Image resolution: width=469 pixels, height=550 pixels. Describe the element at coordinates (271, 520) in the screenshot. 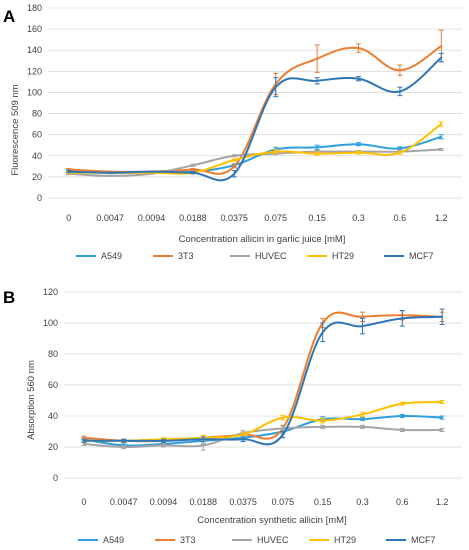

I see `panel-b-x-axis-title: Concentration synthetic allicin [mM]` at that location.